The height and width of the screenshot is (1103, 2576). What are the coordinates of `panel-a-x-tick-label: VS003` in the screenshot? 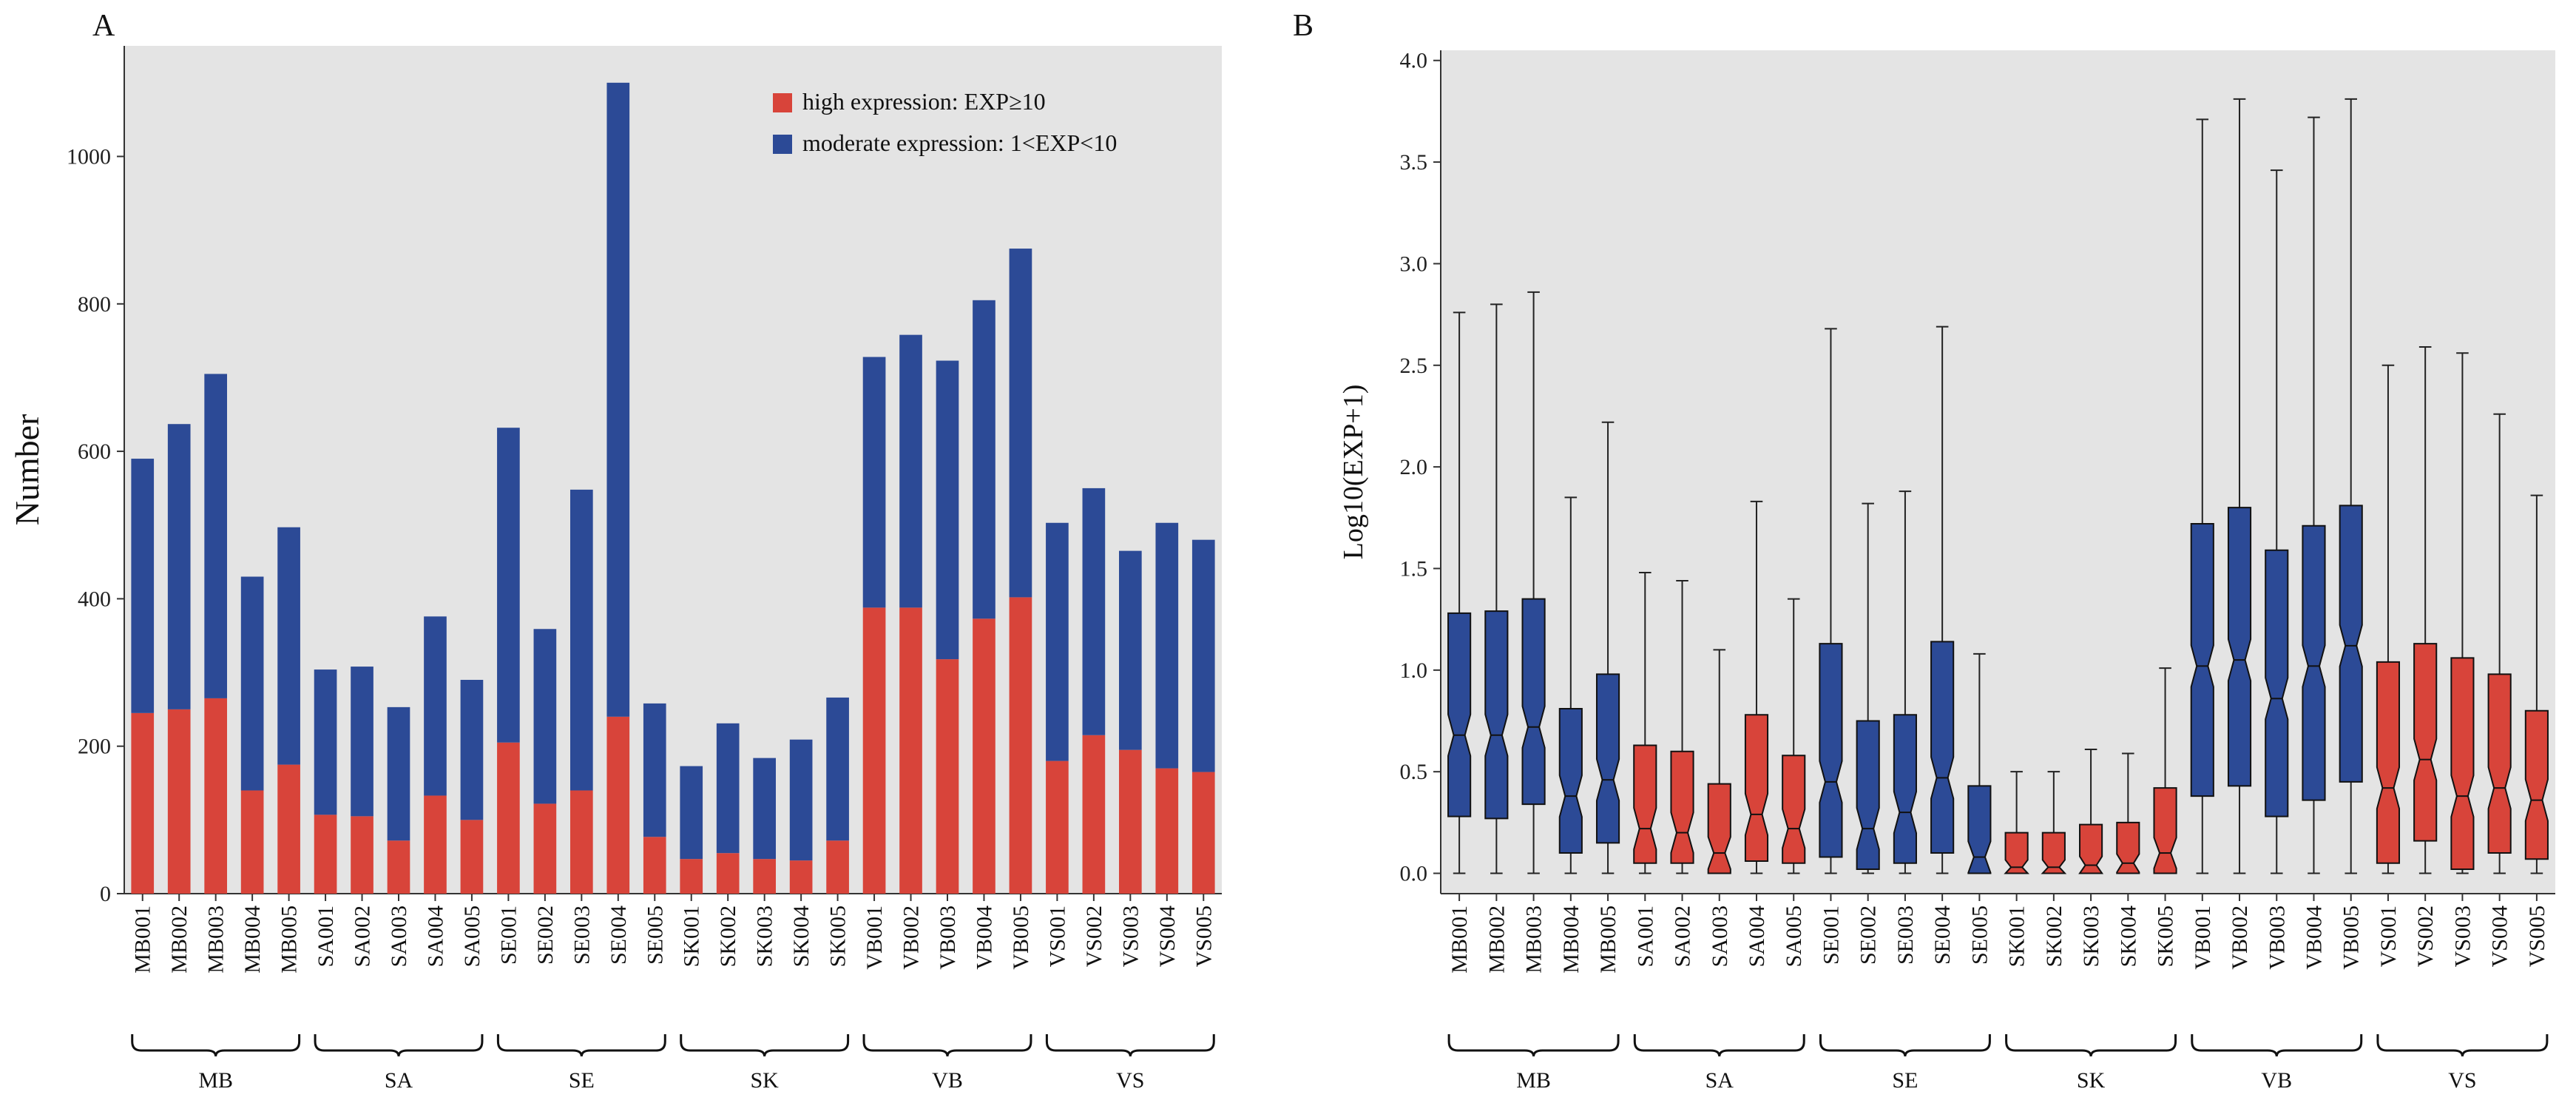 It's located at (1130, 936).